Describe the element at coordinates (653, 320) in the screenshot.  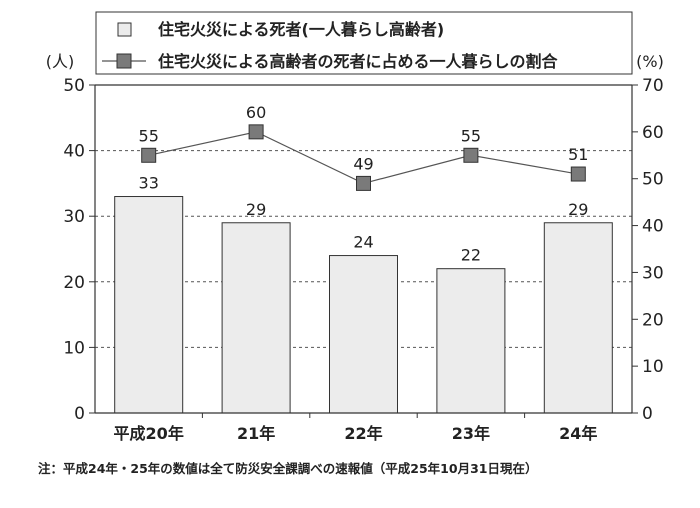
I see `y-tick-label-right: 20` at that location.